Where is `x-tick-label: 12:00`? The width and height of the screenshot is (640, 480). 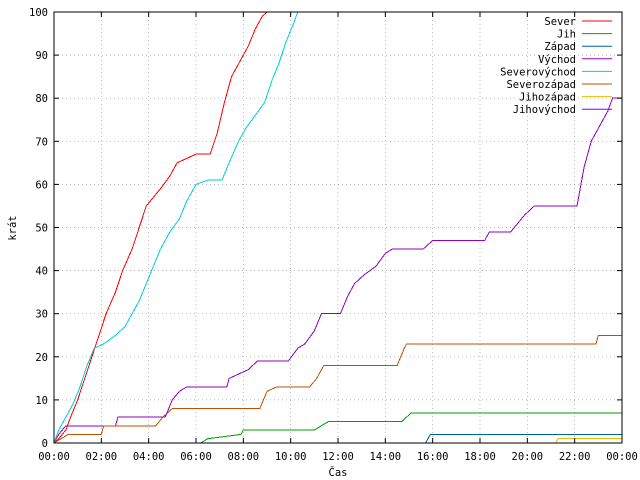
x-tick-label: 12:00 is located at coordinates (338, 457).